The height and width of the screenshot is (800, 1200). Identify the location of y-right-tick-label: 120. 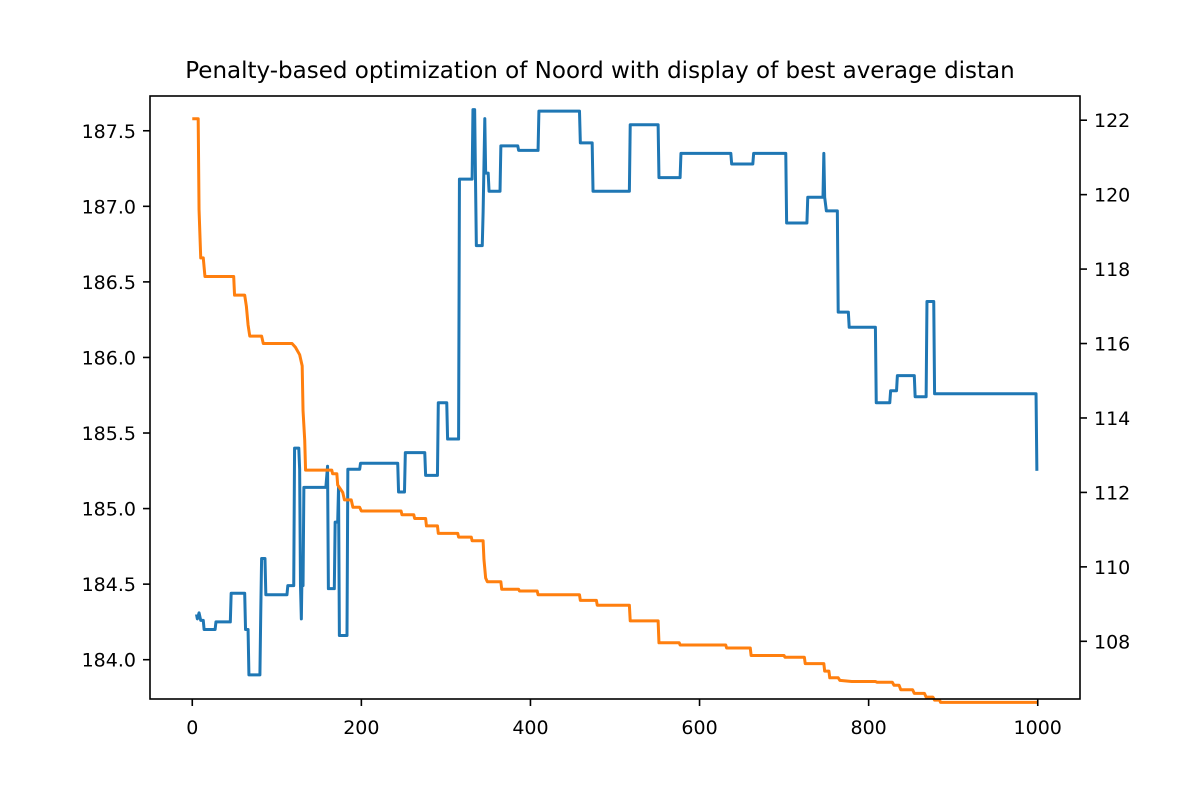
(1112, 196).